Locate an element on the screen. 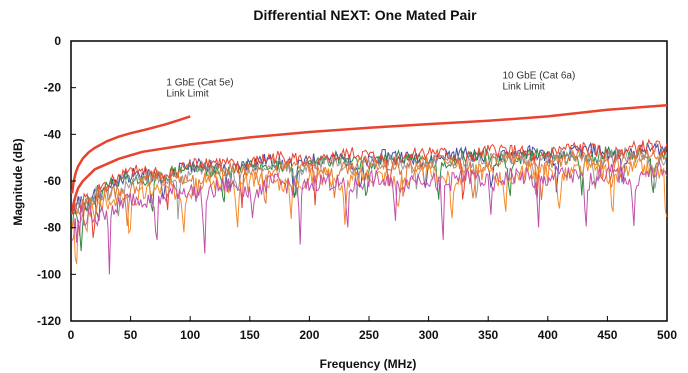 This screenshot has width=688, height=373. x-tick-label: 50 is located at coordinates (131, 335).